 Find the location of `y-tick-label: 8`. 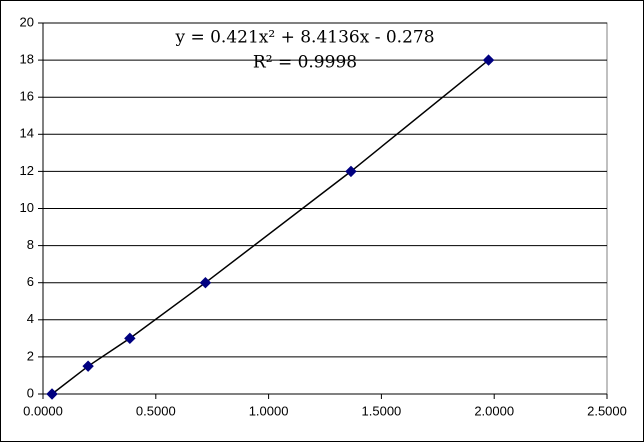

y-tick-label: 8 is located at coordinates (30, 244).